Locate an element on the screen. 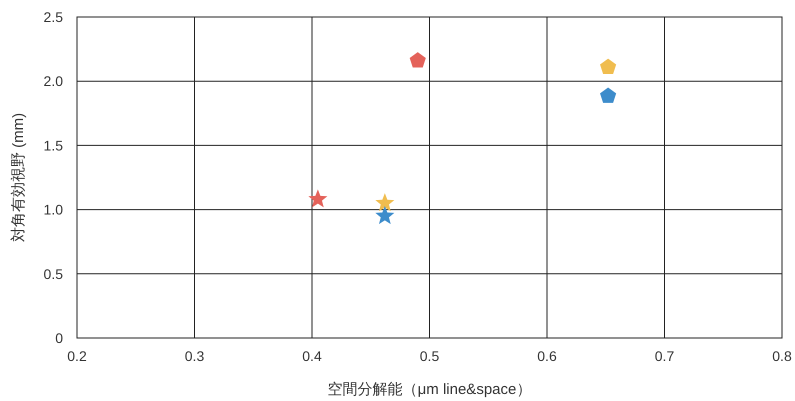 The width and height of the screenshot is (795, 401). x-axis-title: 空間分解能（μm line&space） is located at coordinates (430, 389).